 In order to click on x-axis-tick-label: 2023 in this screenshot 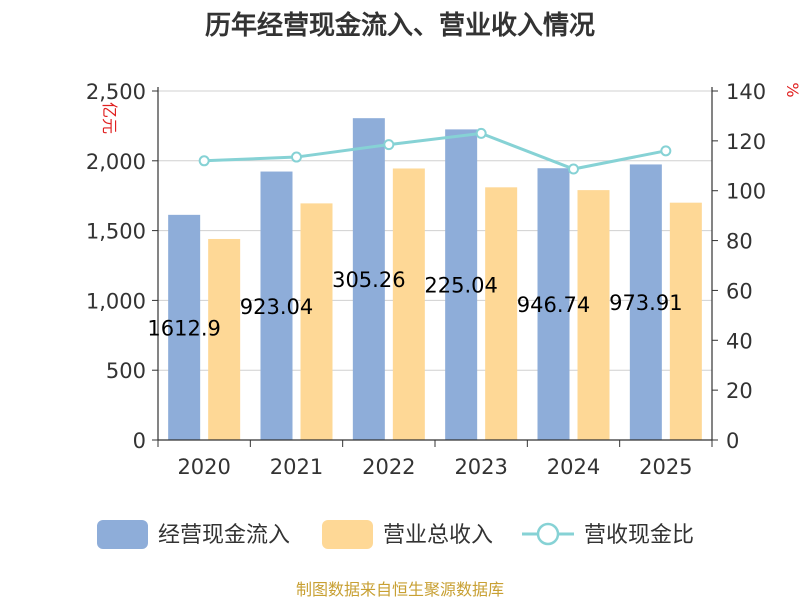, I will do `click(480, 467)`.